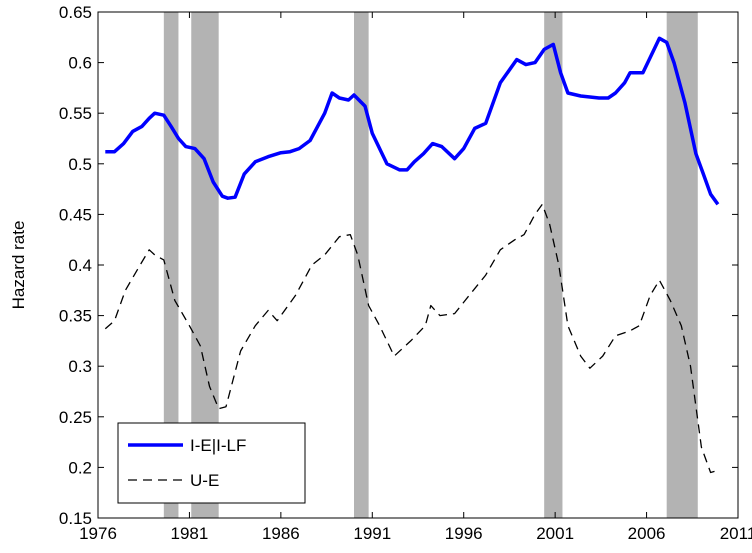 The width and height of the screenshot is (752, 553). I want to click on y-tick-label: 0.3, so click(80, 366).